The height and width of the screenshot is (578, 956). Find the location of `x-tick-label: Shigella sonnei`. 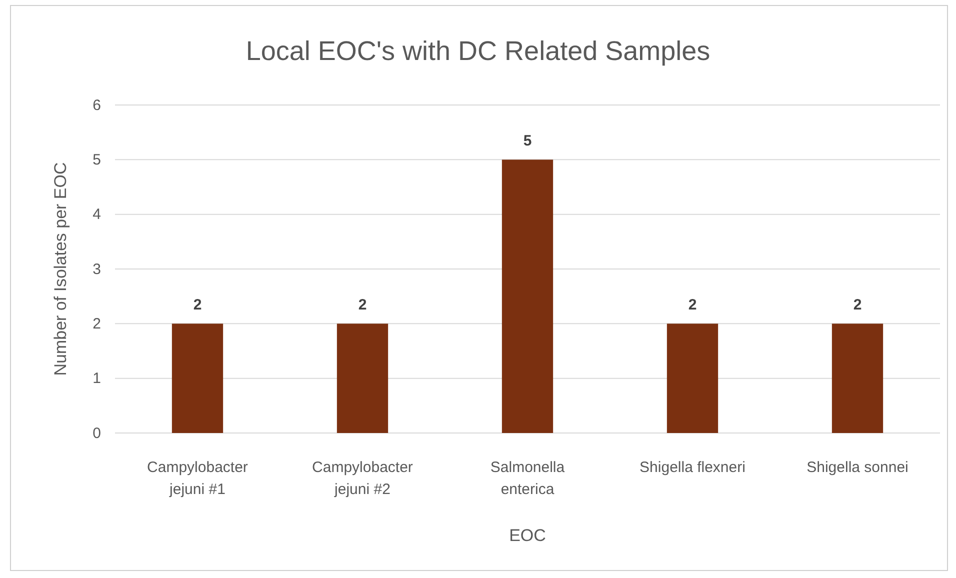

x-tick-label: Shigella sonnei is located at coordinates (857, 467).